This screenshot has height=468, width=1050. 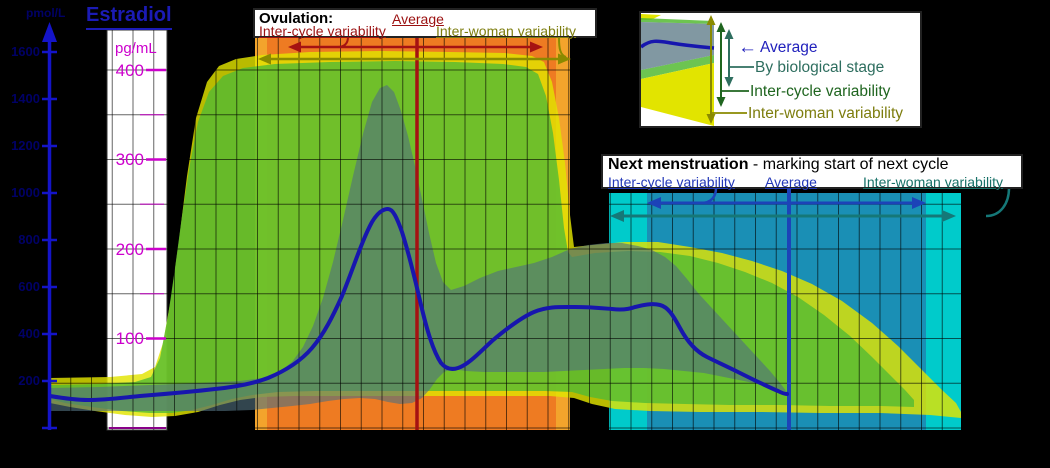 I want to click on next-inter-cycle-arrow, so click(x=786, y=198).